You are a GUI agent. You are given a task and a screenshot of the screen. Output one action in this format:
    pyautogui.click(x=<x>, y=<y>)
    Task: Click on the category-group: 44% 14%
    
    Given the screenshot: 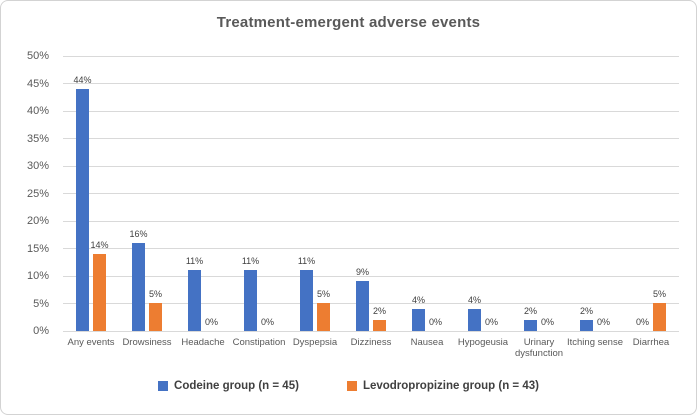 What is the action you would take?
    pyautogui.click(x=91, y=193)
    